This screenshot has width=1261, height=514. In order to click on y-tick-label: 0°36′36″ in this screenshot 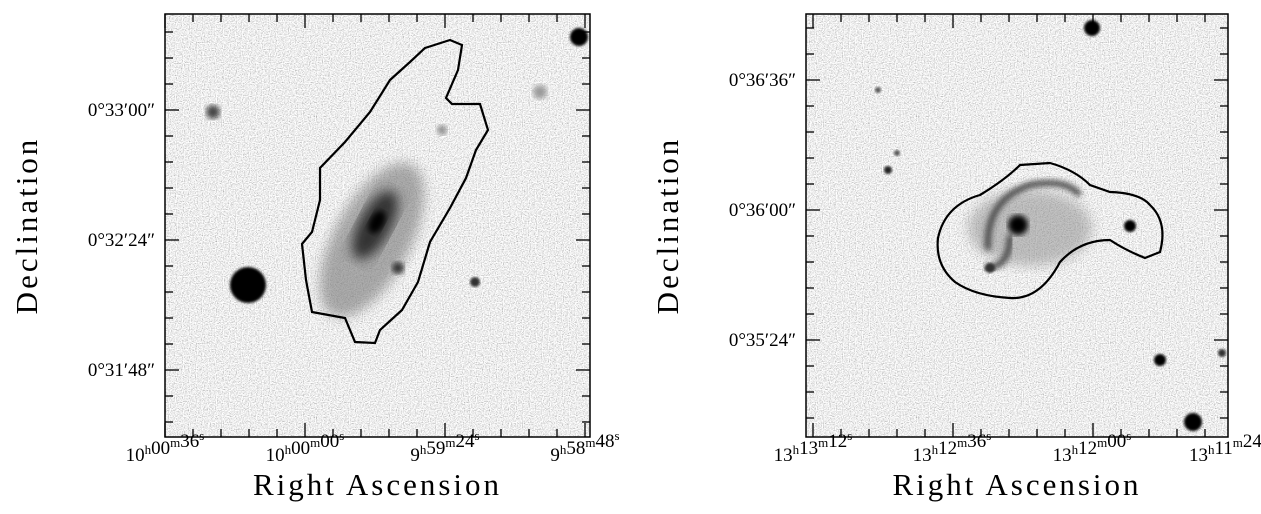, I will do `click(762, 80)`.